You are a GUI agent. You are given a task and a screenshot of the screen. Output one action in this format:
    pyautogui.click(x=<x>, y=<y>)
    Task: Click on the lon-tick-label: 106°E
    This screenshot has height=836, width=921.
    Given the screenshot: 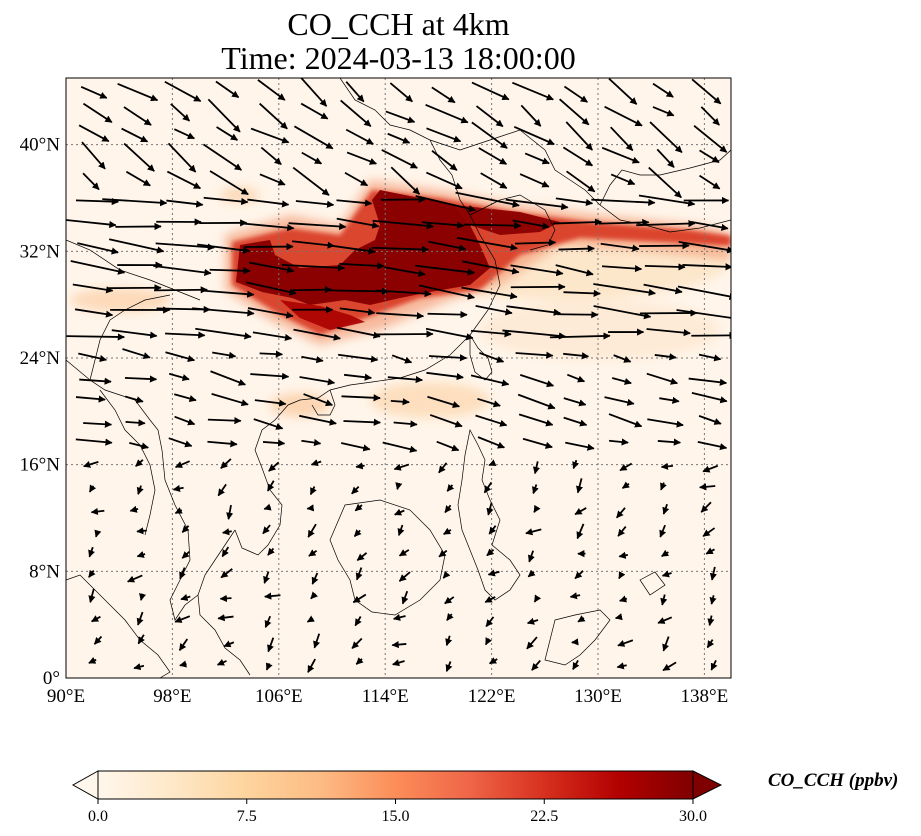 What is the action you would take?
    pyautogui.click(x=279, y=696)
    